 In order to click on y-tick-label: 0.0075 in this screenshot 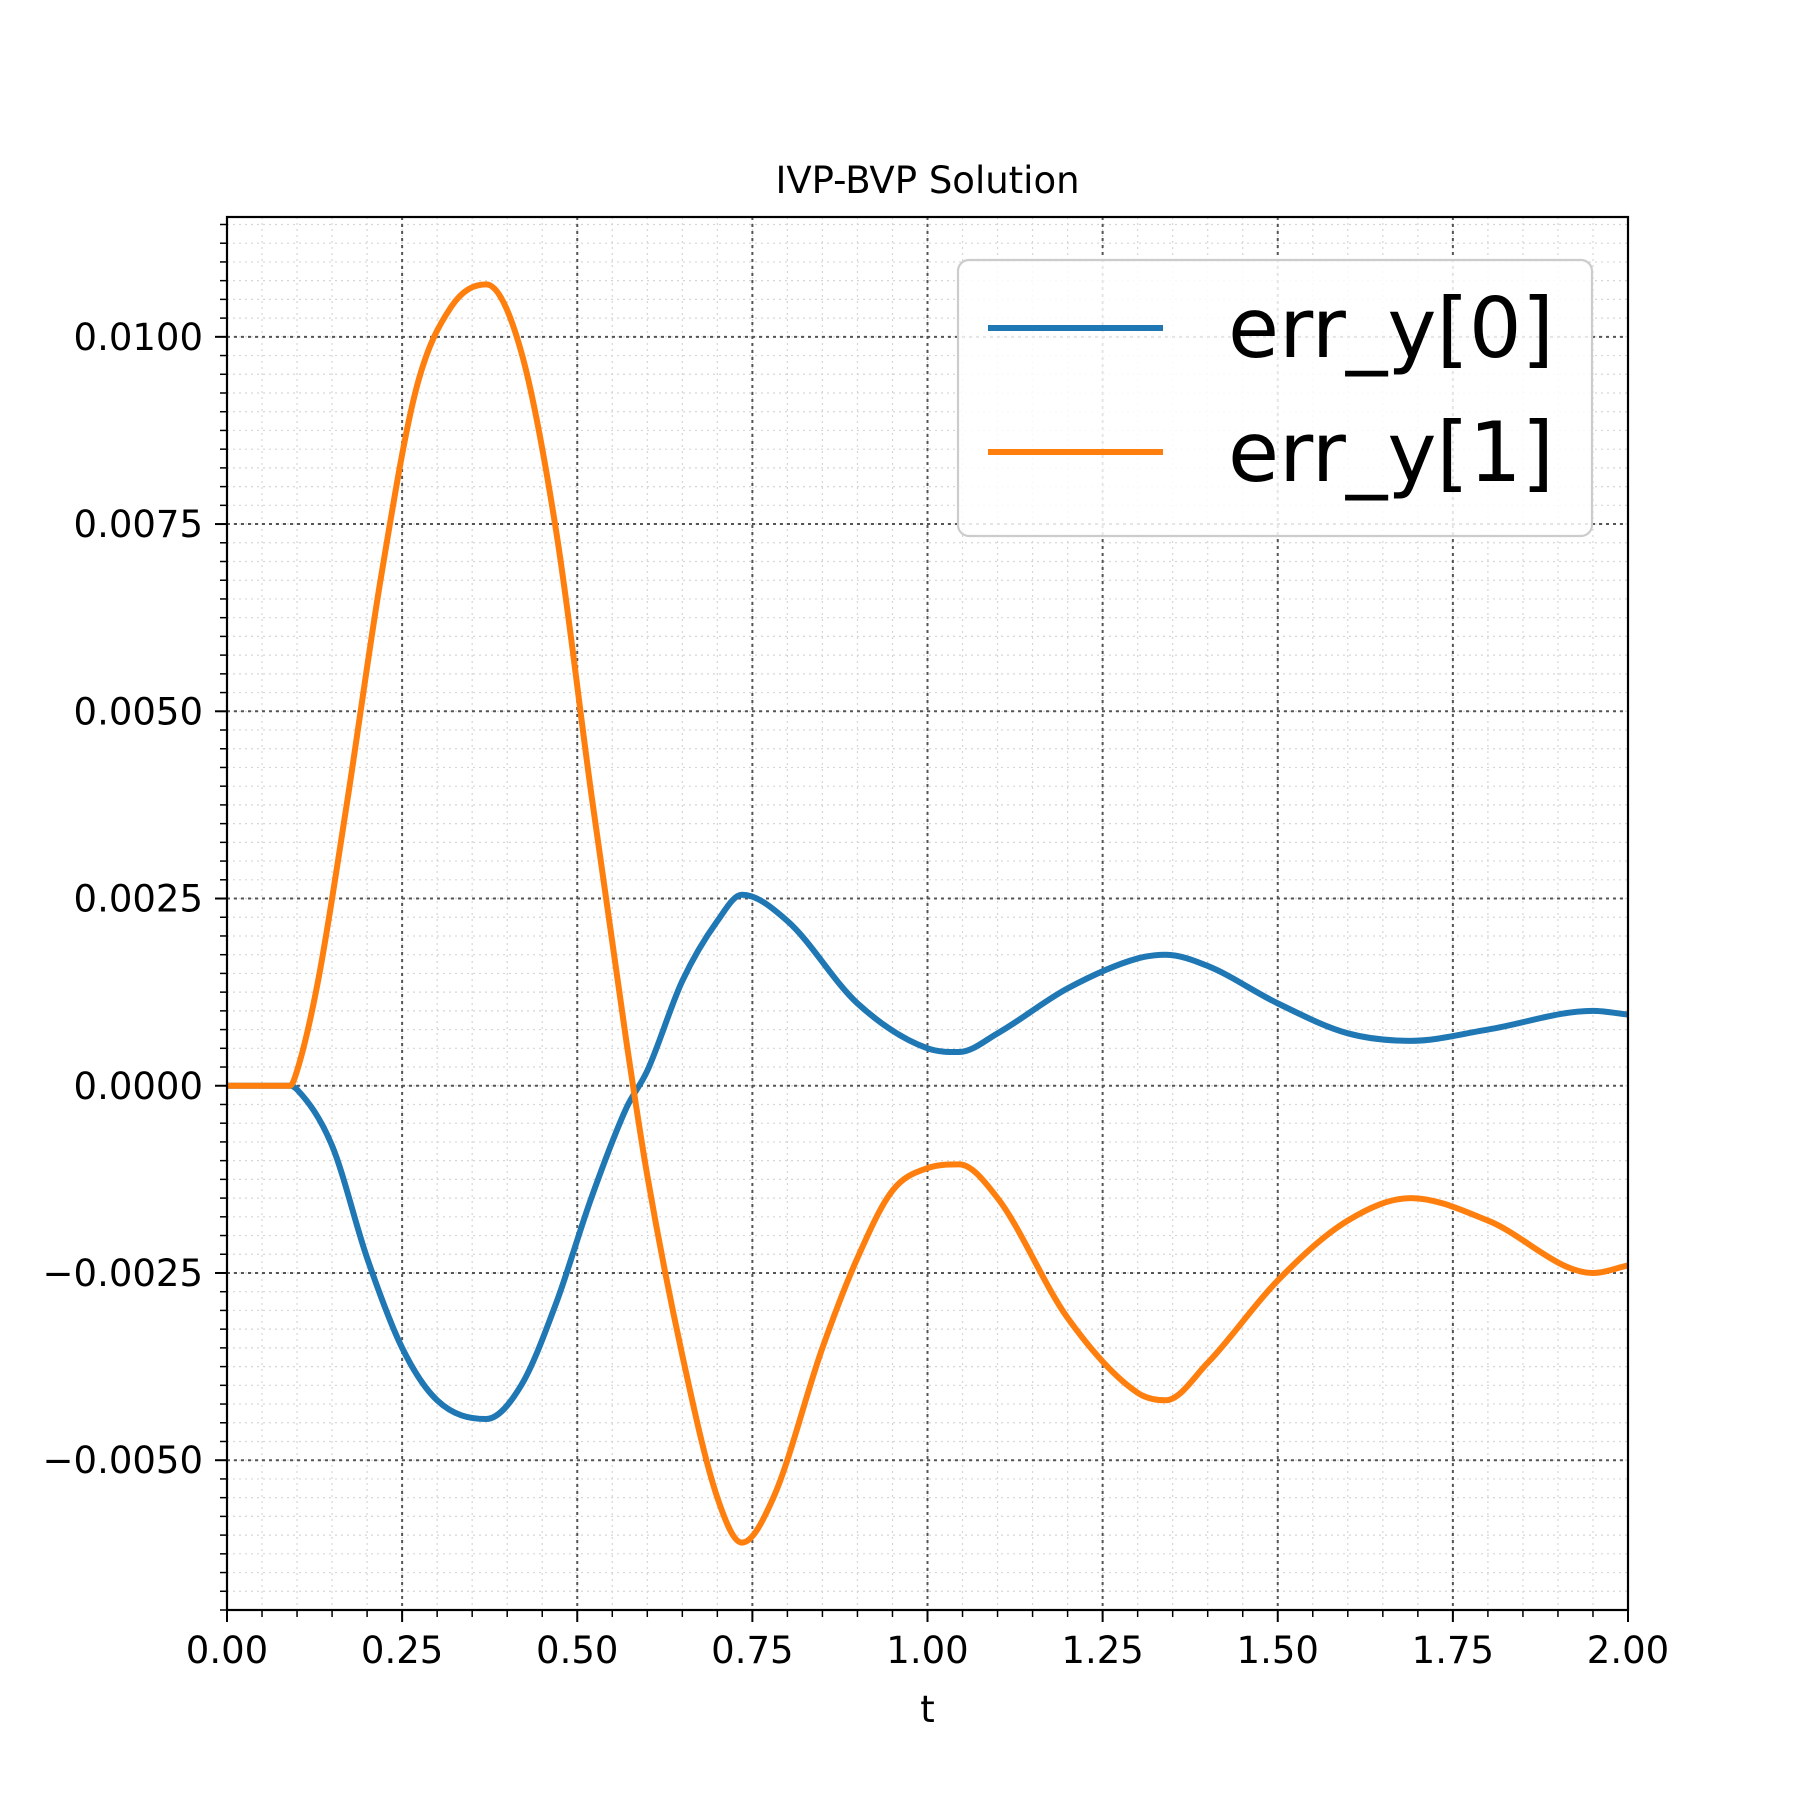, I will do `click(138, 524)`.